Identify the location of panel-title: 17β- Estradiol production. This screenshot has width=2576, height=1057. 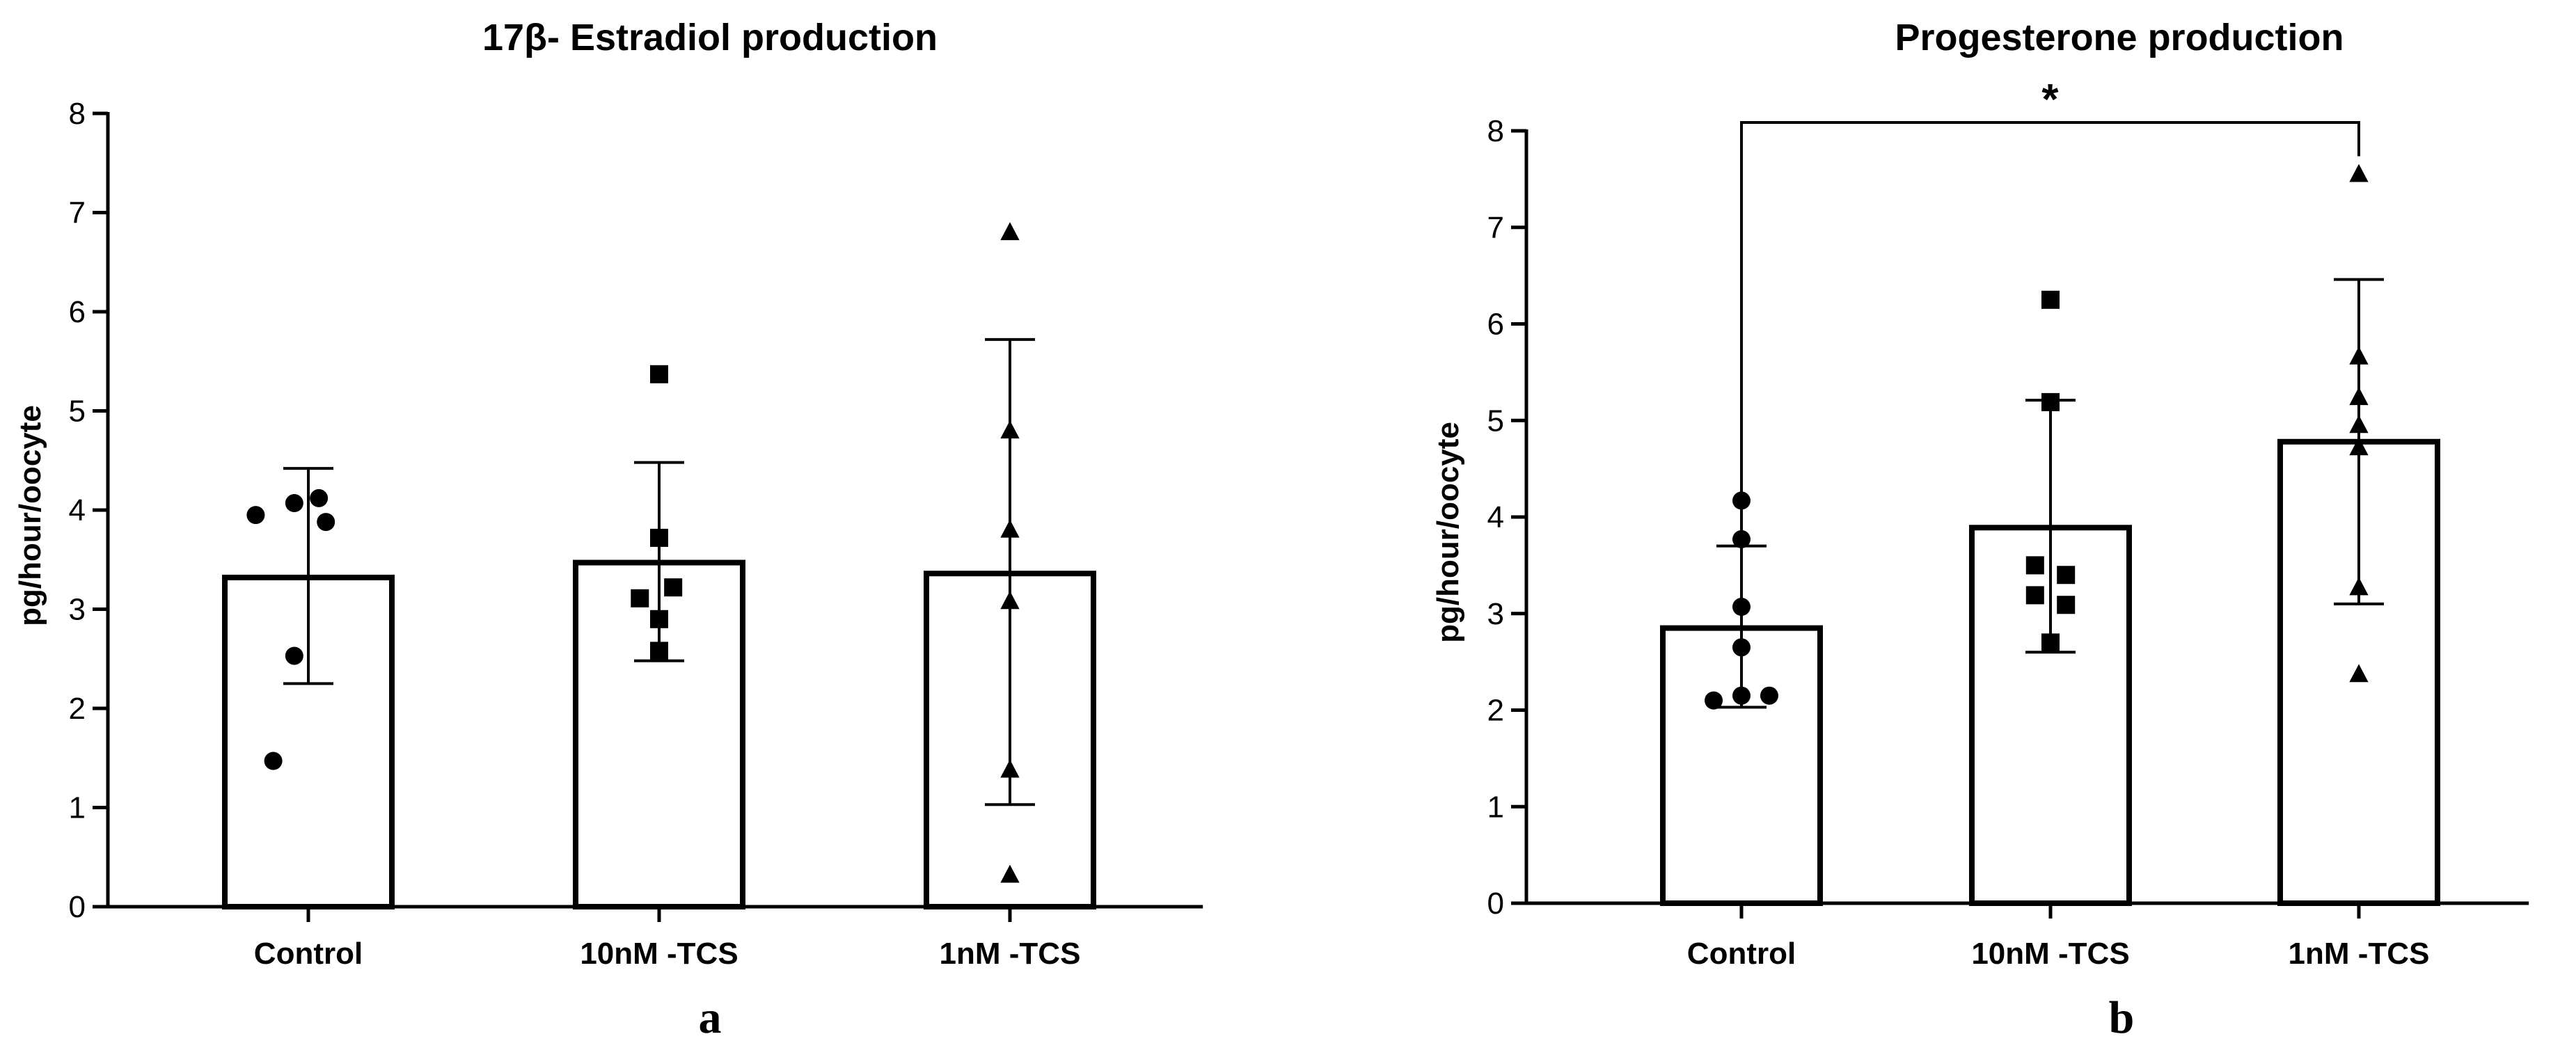
(710, 37).